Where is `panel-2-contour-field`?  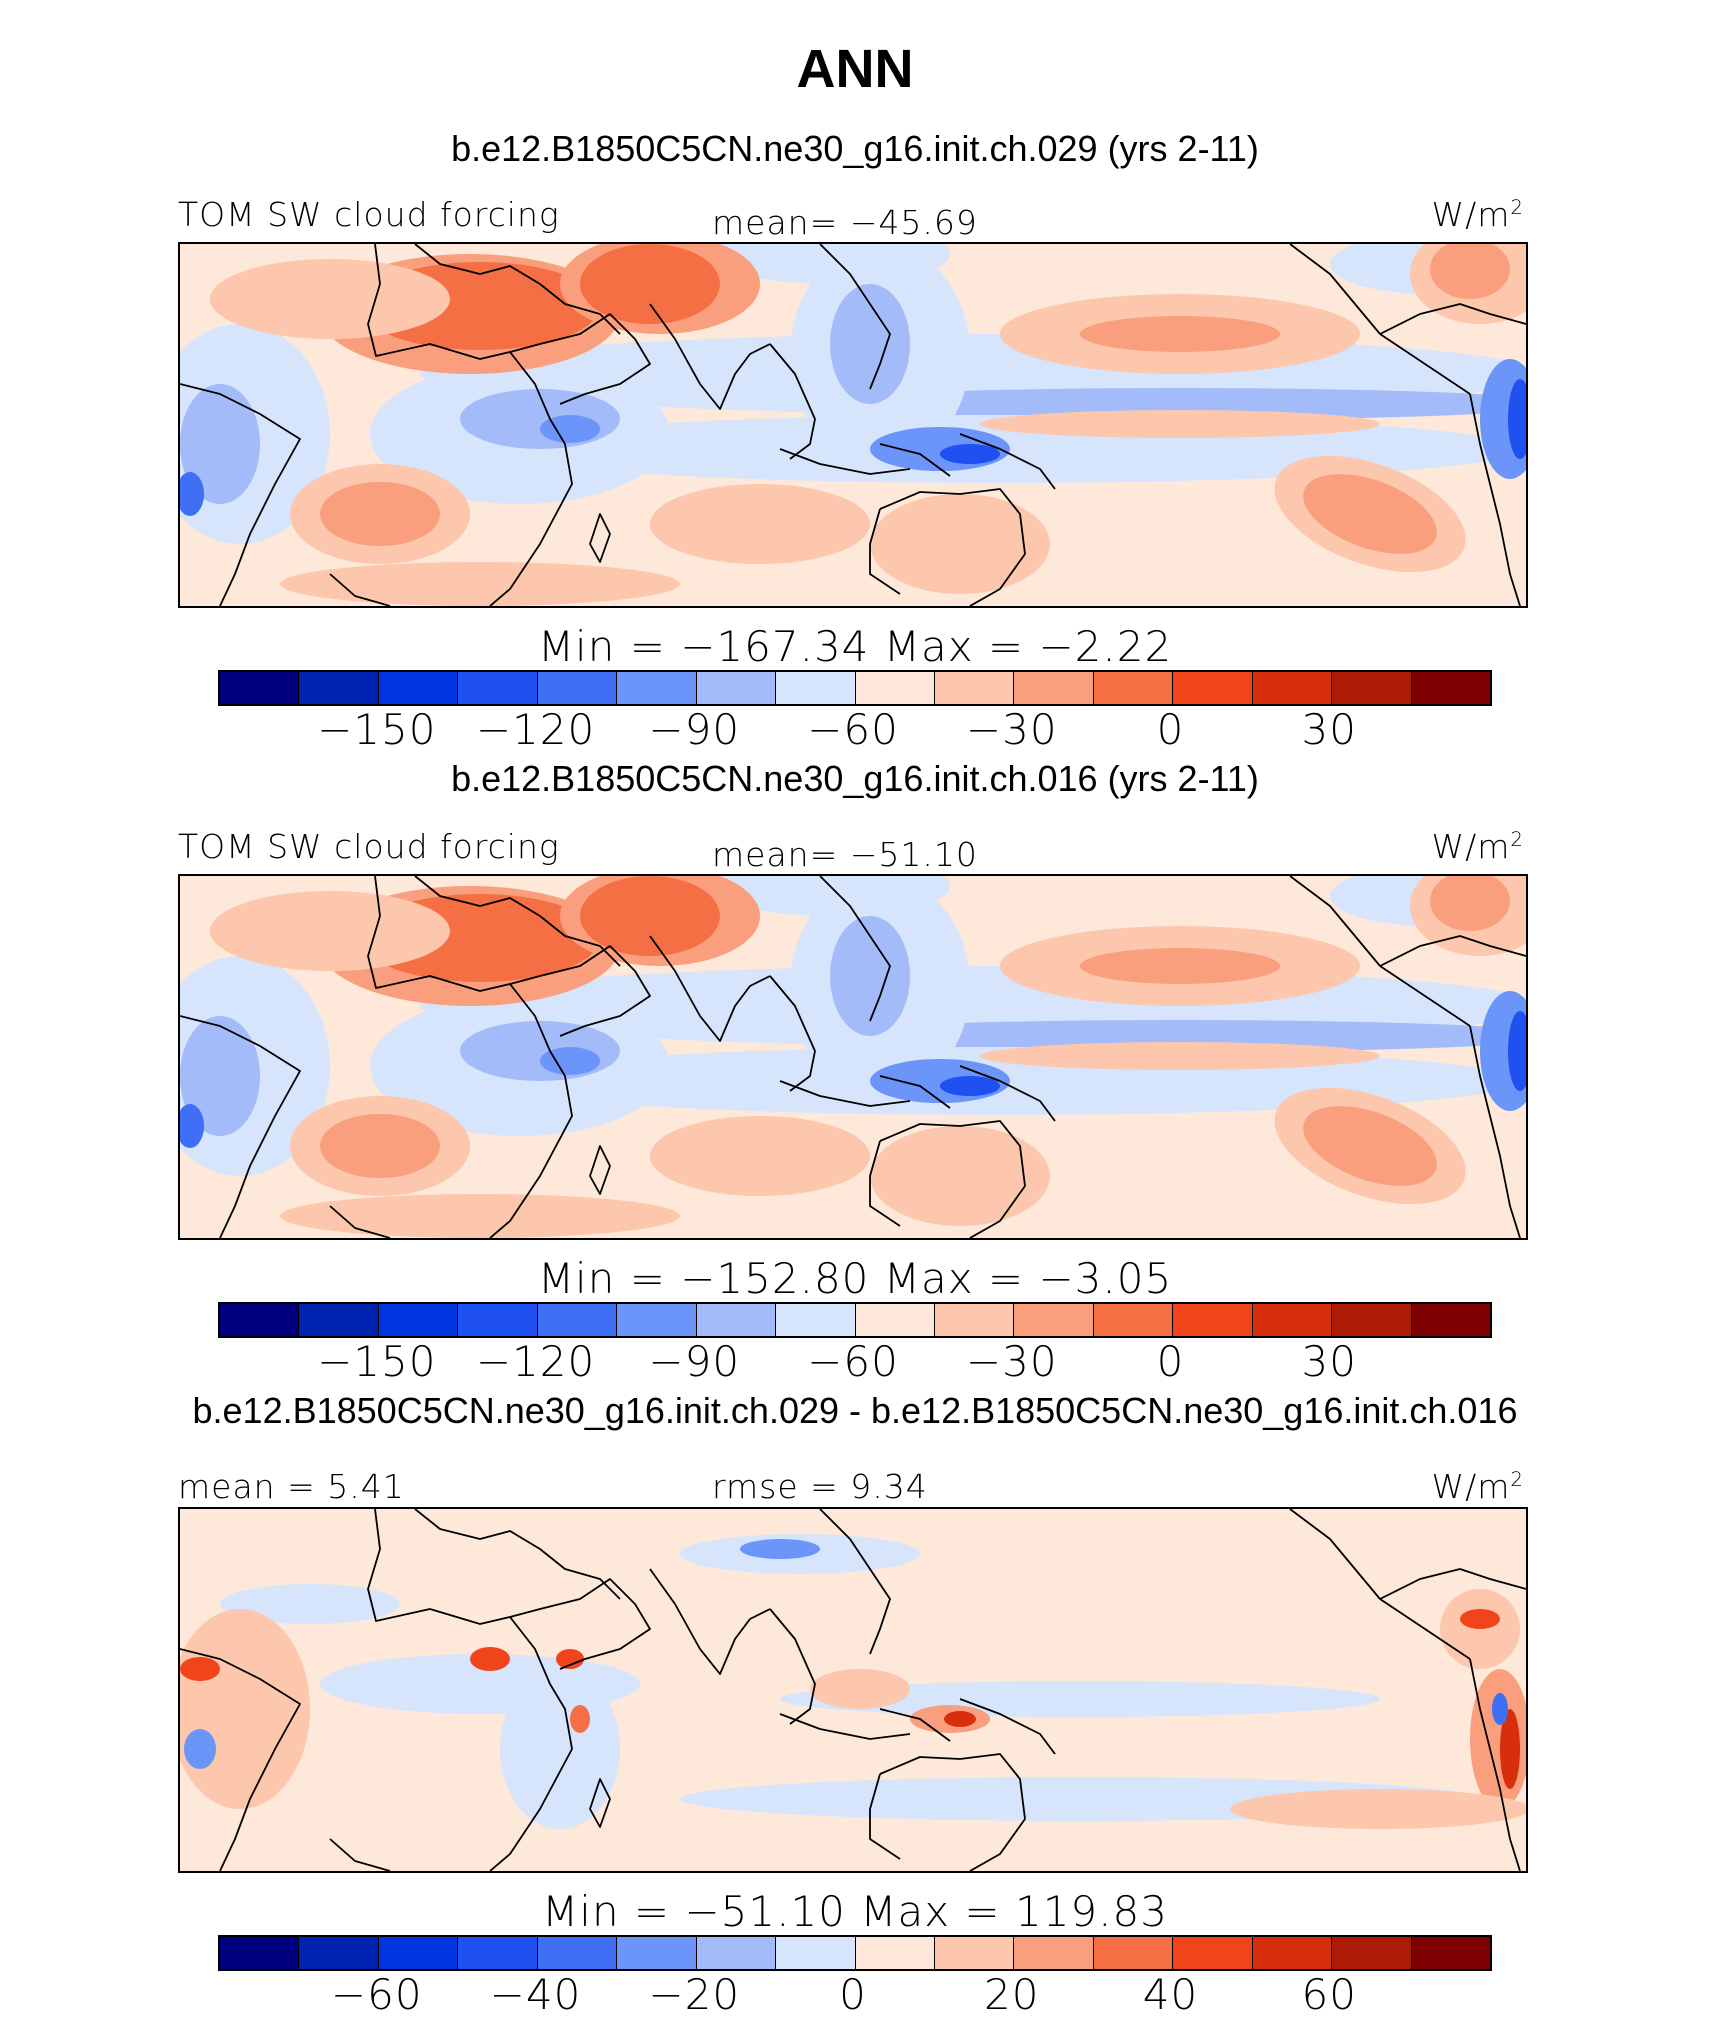
panel-2-contour-field is located at coordinates (853, 1057).